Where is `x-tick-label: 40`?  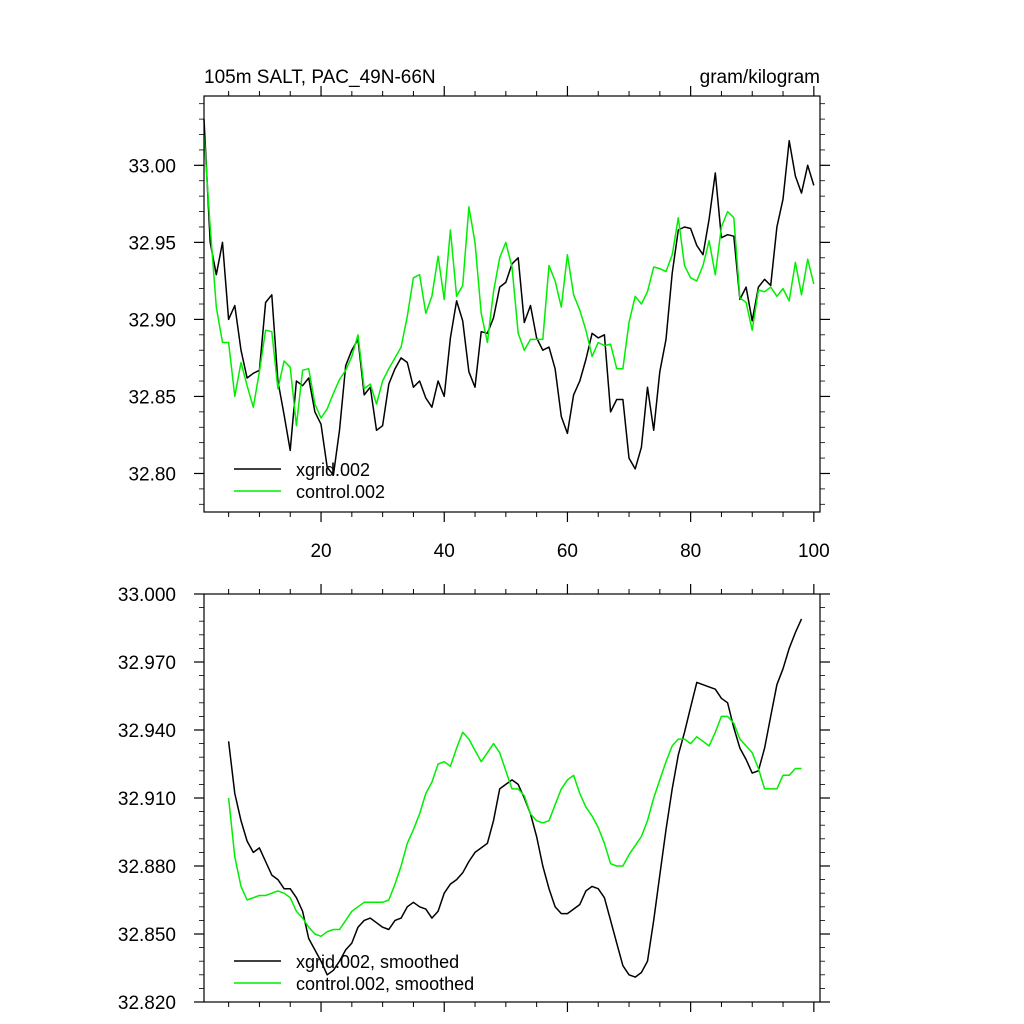
x-tick-label: 40 is located at coordinates (444, 551).